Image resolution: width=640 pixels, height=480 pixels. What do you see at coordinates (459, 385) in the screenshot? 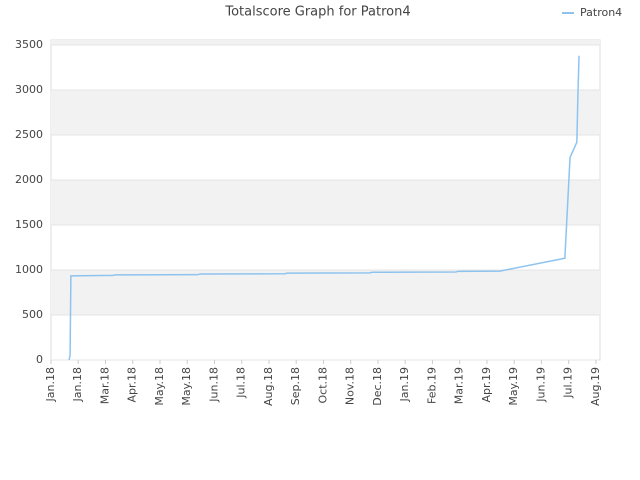
I see `x-tick-label: Mar.19` at bounding box center [459, 385].